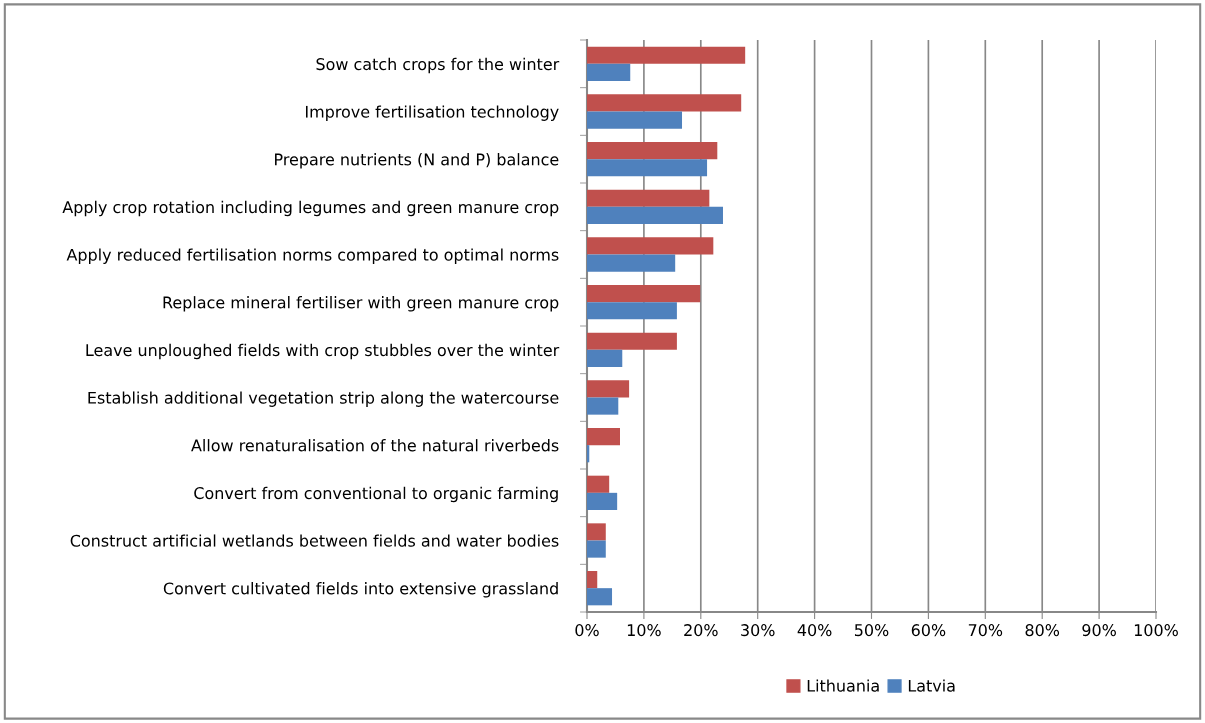 This screenshot has height=723, width=1205. Describe the element at coordinates (928, 630) in the screenshot. I see `x-tick-label: 60%` at that location.